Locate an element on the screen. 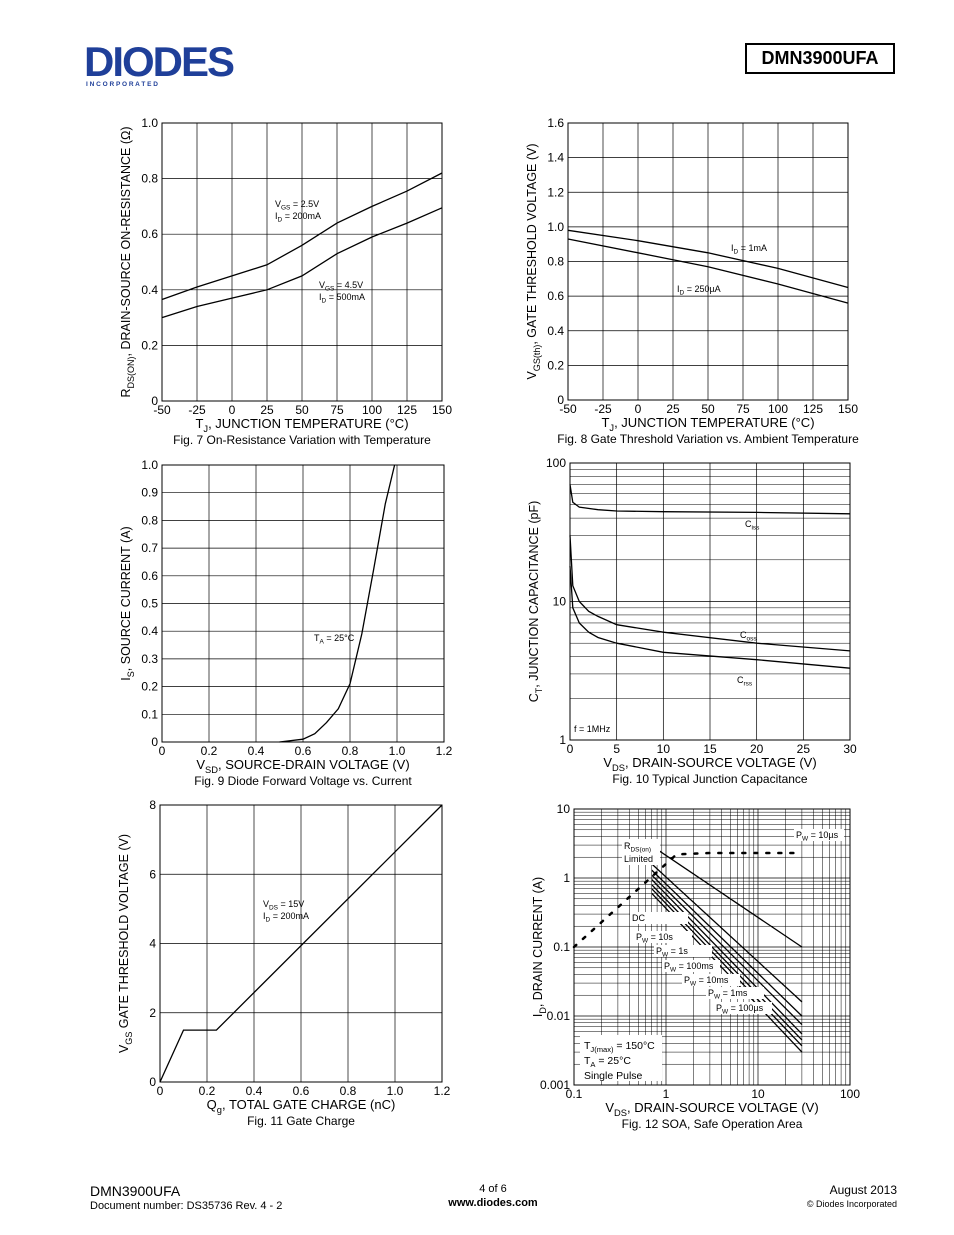 The height and width of the screenshot is (1235, 954). x-axis-label: VDS, DRAIN-SOURCE VOLTAGE (V) is located at coordinates (711, 1109).